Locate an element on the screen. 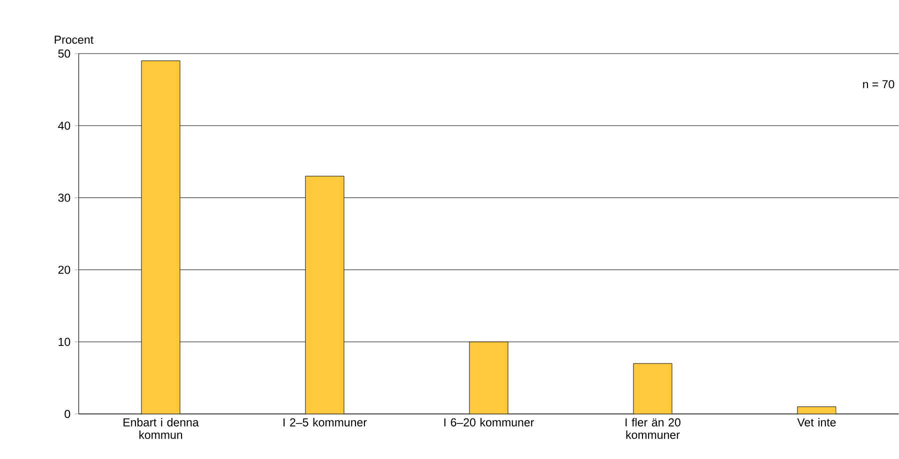 The height and width of the screenshot is (459, 899). y-tick-label: 20 is located at coordinates (64, 270).